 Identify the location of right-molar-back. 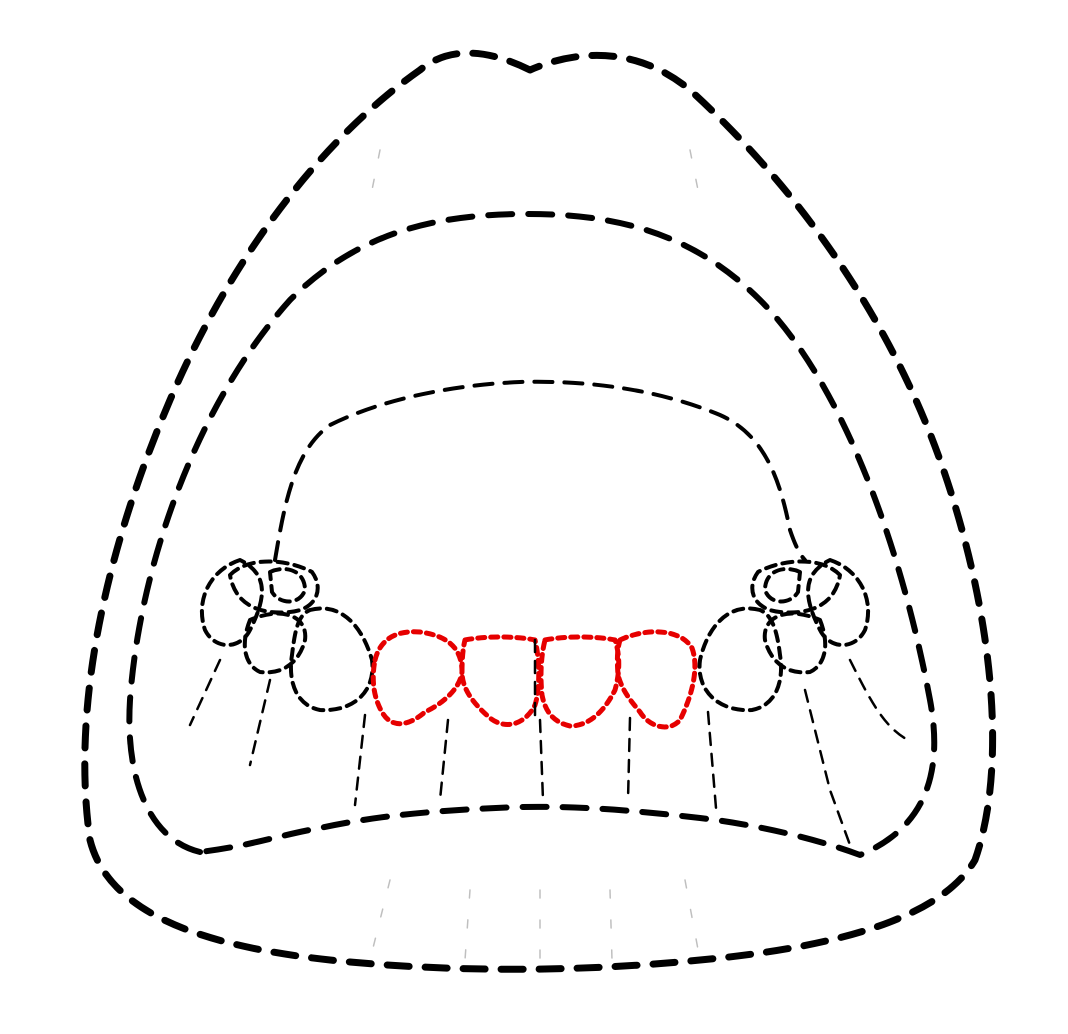
(838, 602).